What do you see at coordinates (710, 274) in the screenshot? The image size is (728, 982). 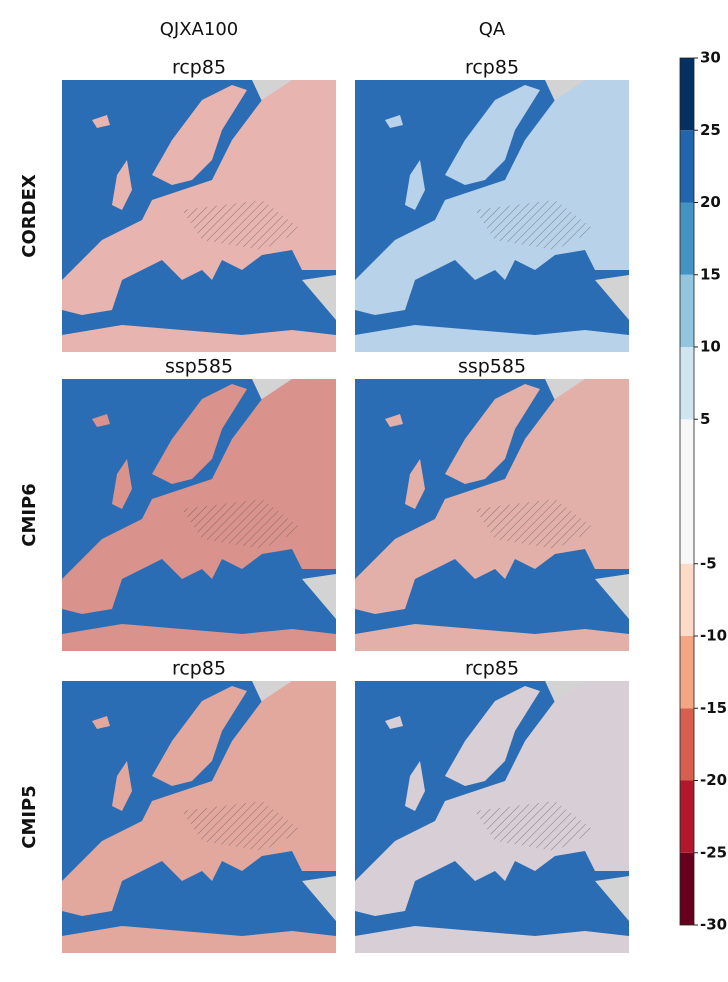 I see `colorbar-tick-label: 15` at bounding box center [710, 274].